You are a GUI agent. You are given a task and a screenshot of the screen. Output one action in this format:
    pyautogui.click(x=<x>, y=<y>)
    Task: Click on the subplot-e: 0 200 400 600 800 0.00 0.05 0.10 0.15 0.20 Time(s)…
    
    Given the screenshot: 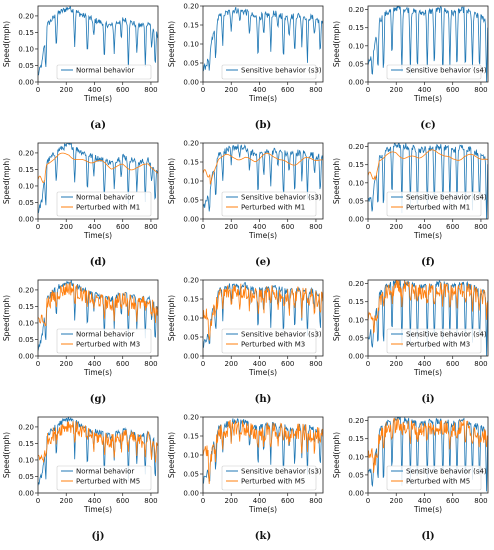 What is the action you would take?
    pyautogui.click(x=245, y=204)
    